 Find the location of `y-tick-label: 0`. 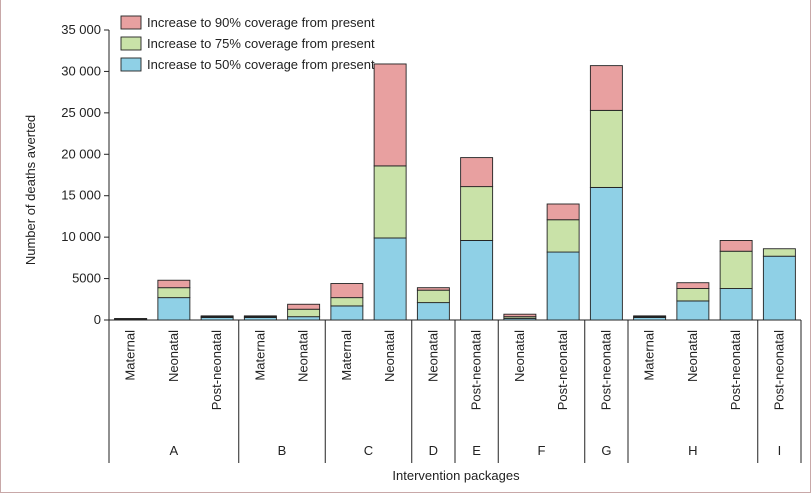

y-tick-label: 0 is located at coordinates (97, 319).